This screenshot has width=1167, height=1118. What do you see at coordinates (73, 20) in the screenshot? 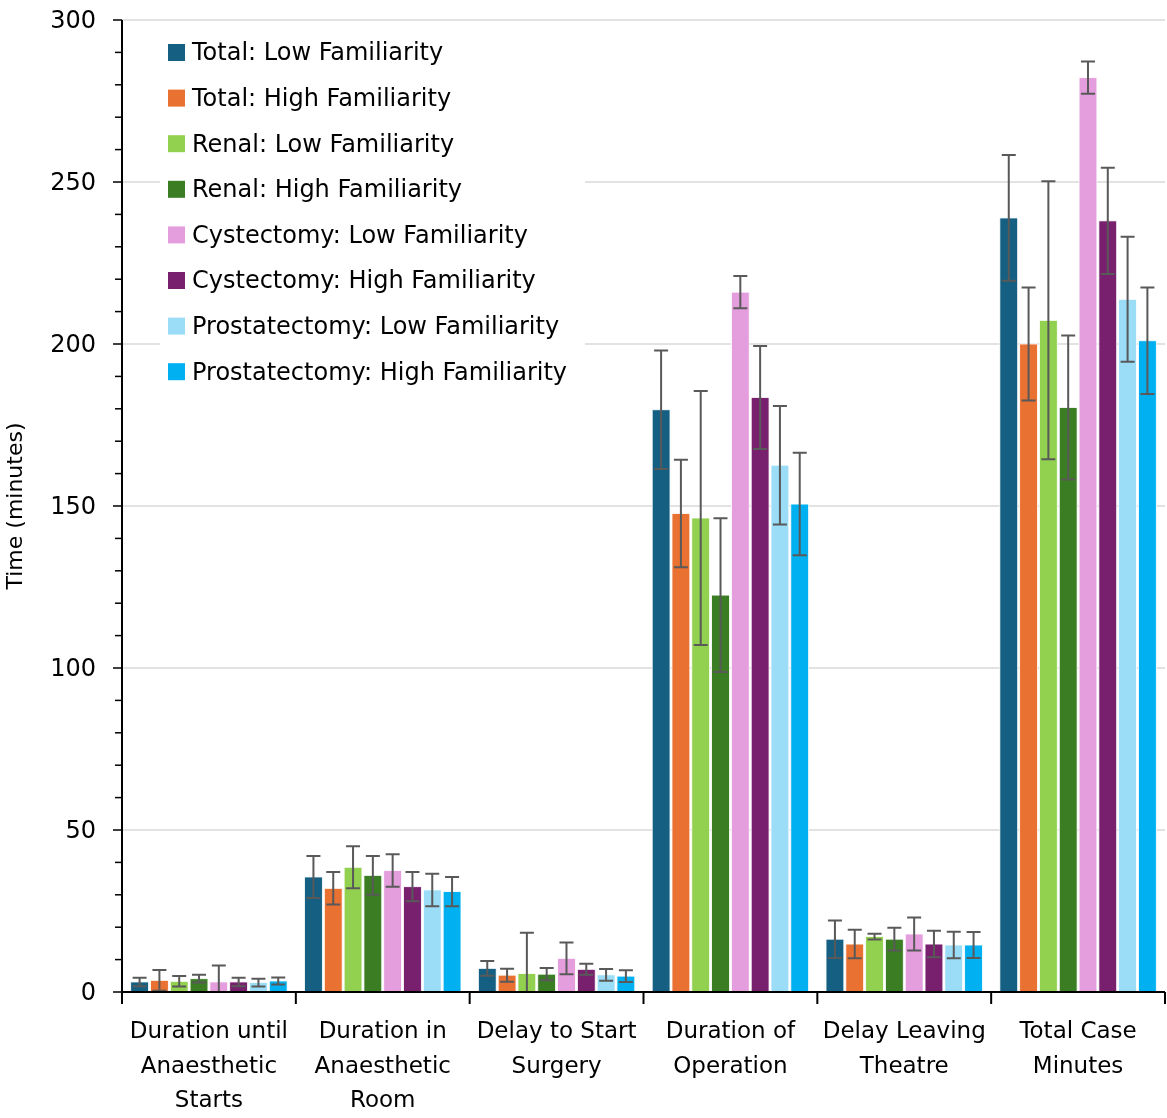
I see `y-tick-label: 300` at bounding box center [73, 20].